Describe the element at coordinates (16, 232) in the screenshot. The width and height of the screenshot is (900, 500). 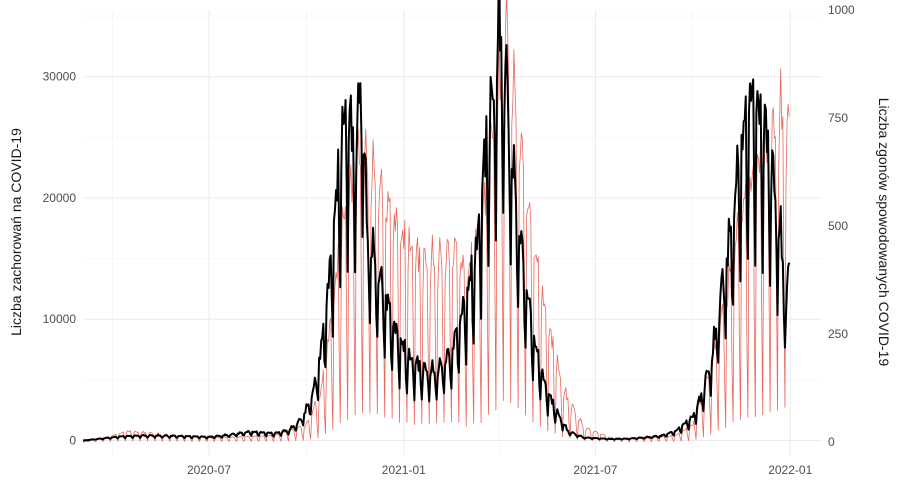
I see `y-axis-left-title: Liczba zachorowań na COVID-19` at that location.